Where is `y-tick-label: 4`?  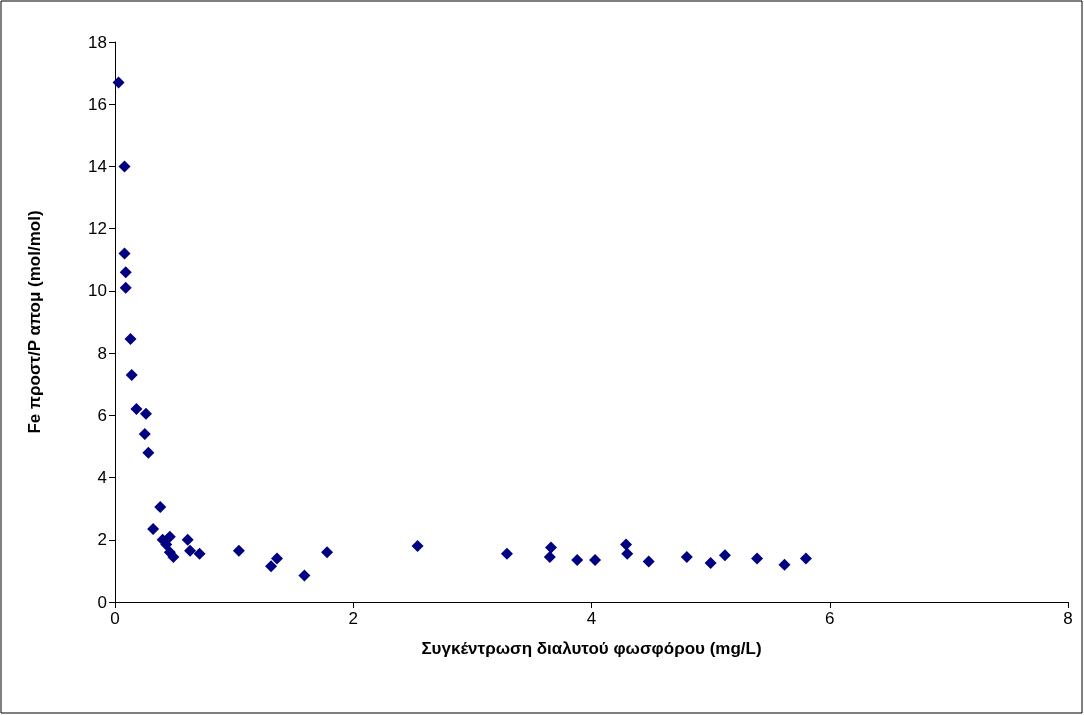
y-tick-label: 4 is located at coordinates (102, 478).